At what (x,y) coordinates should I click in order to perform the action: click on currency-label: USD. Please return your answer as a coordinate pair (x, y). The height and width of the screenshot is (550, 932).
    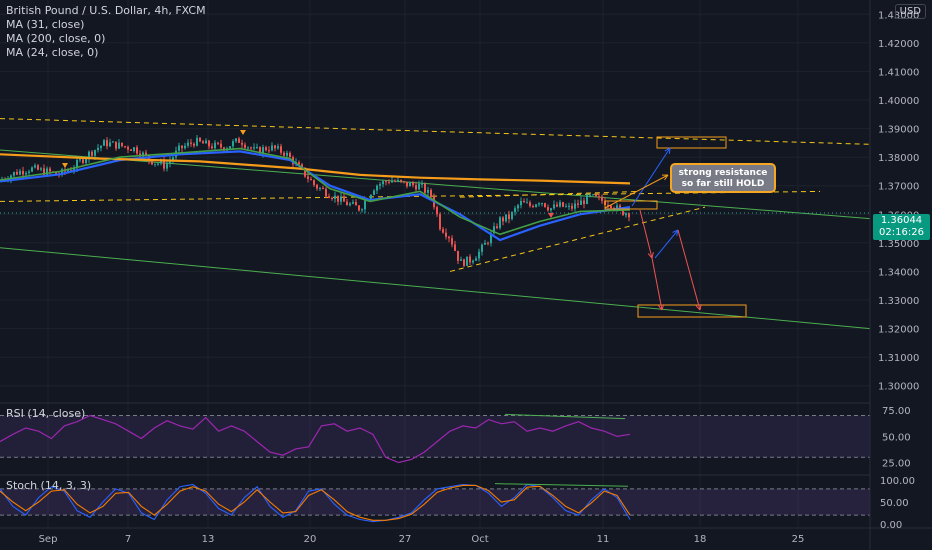
    Looking at the image, I should click on (910, 11).